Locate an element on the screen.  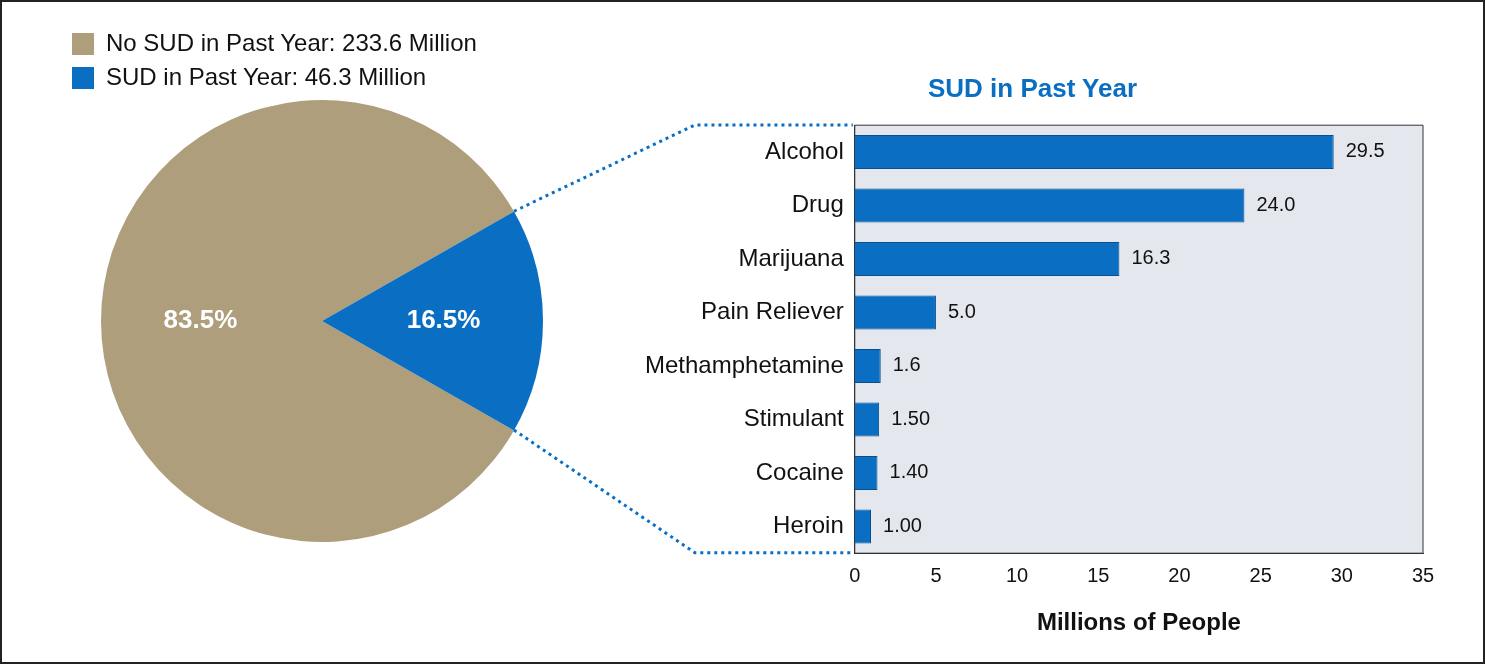
data-label: 1.40 is located at coordinates (909, 471).